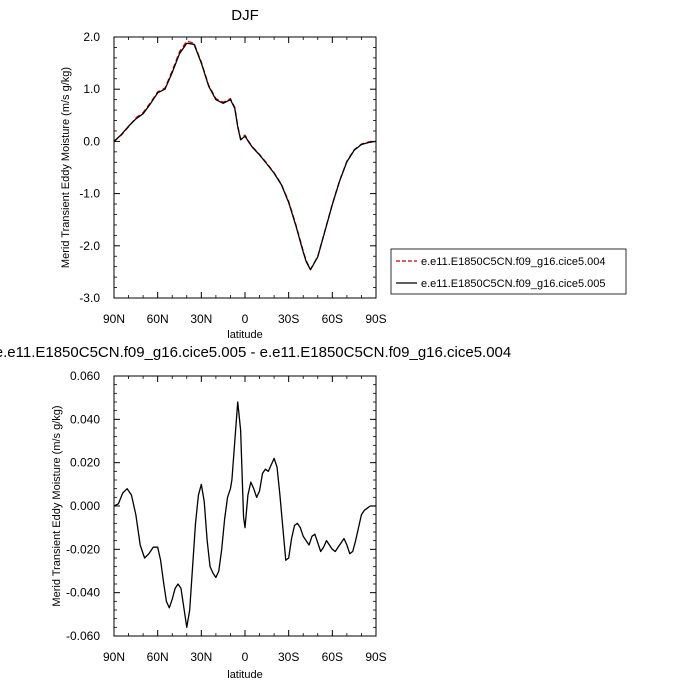 This screenshot has height=687, width=673. I want to click on bottom-panel-frame, so click(245, 506).